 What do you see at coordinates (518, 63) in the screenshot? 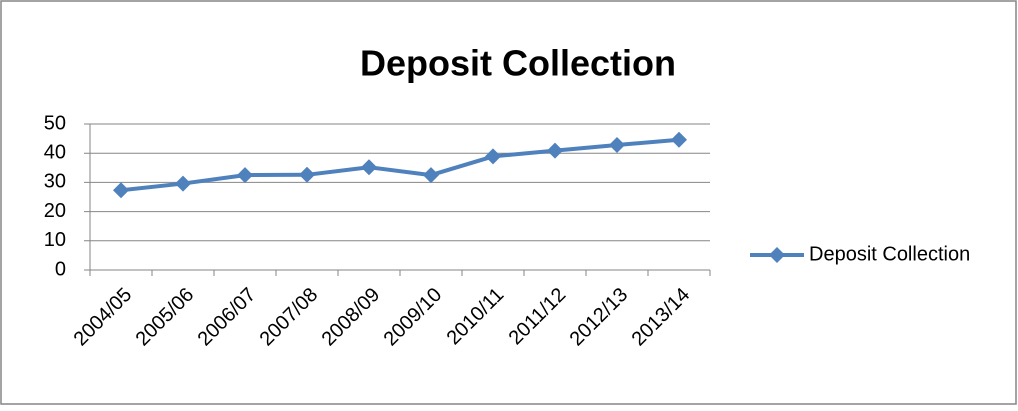
I see `chart-title: Deposit Collection` at bounding box center [518, 63].